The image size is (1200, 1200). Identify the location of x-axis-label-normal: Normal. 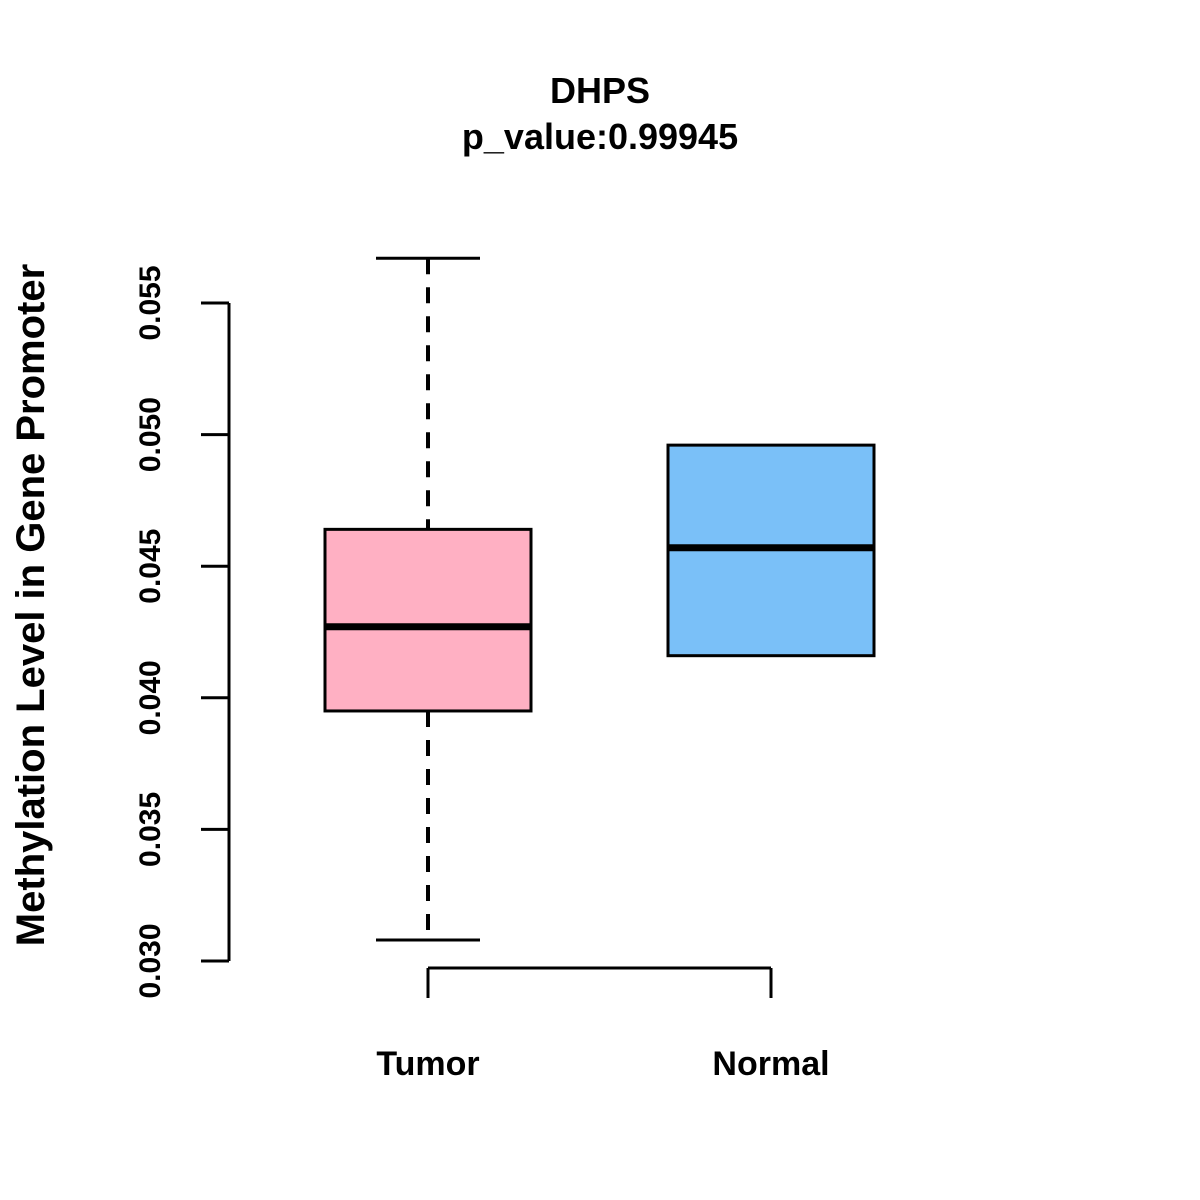
(770, 1064).